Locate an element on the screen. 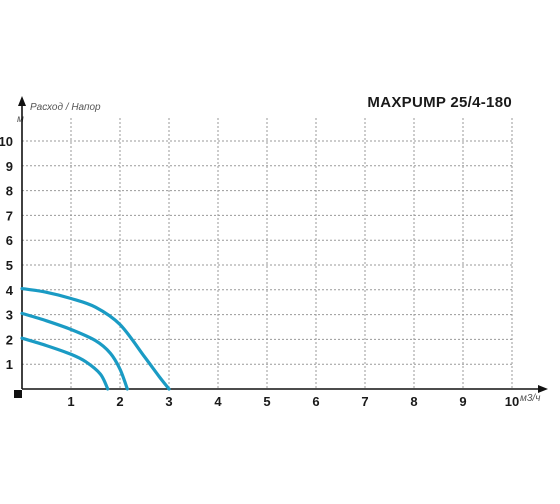 The width and height of the screenshot is (560, 504). origin-marker is located at coordinates (18, 394).